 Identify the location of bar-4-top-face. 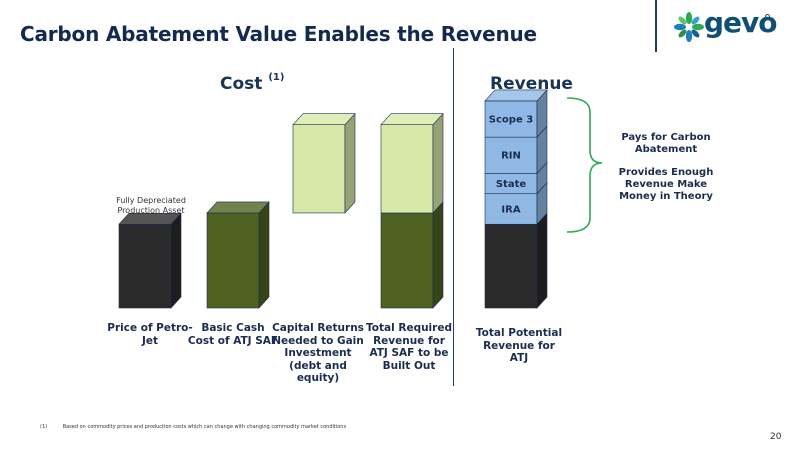
(516, 95).